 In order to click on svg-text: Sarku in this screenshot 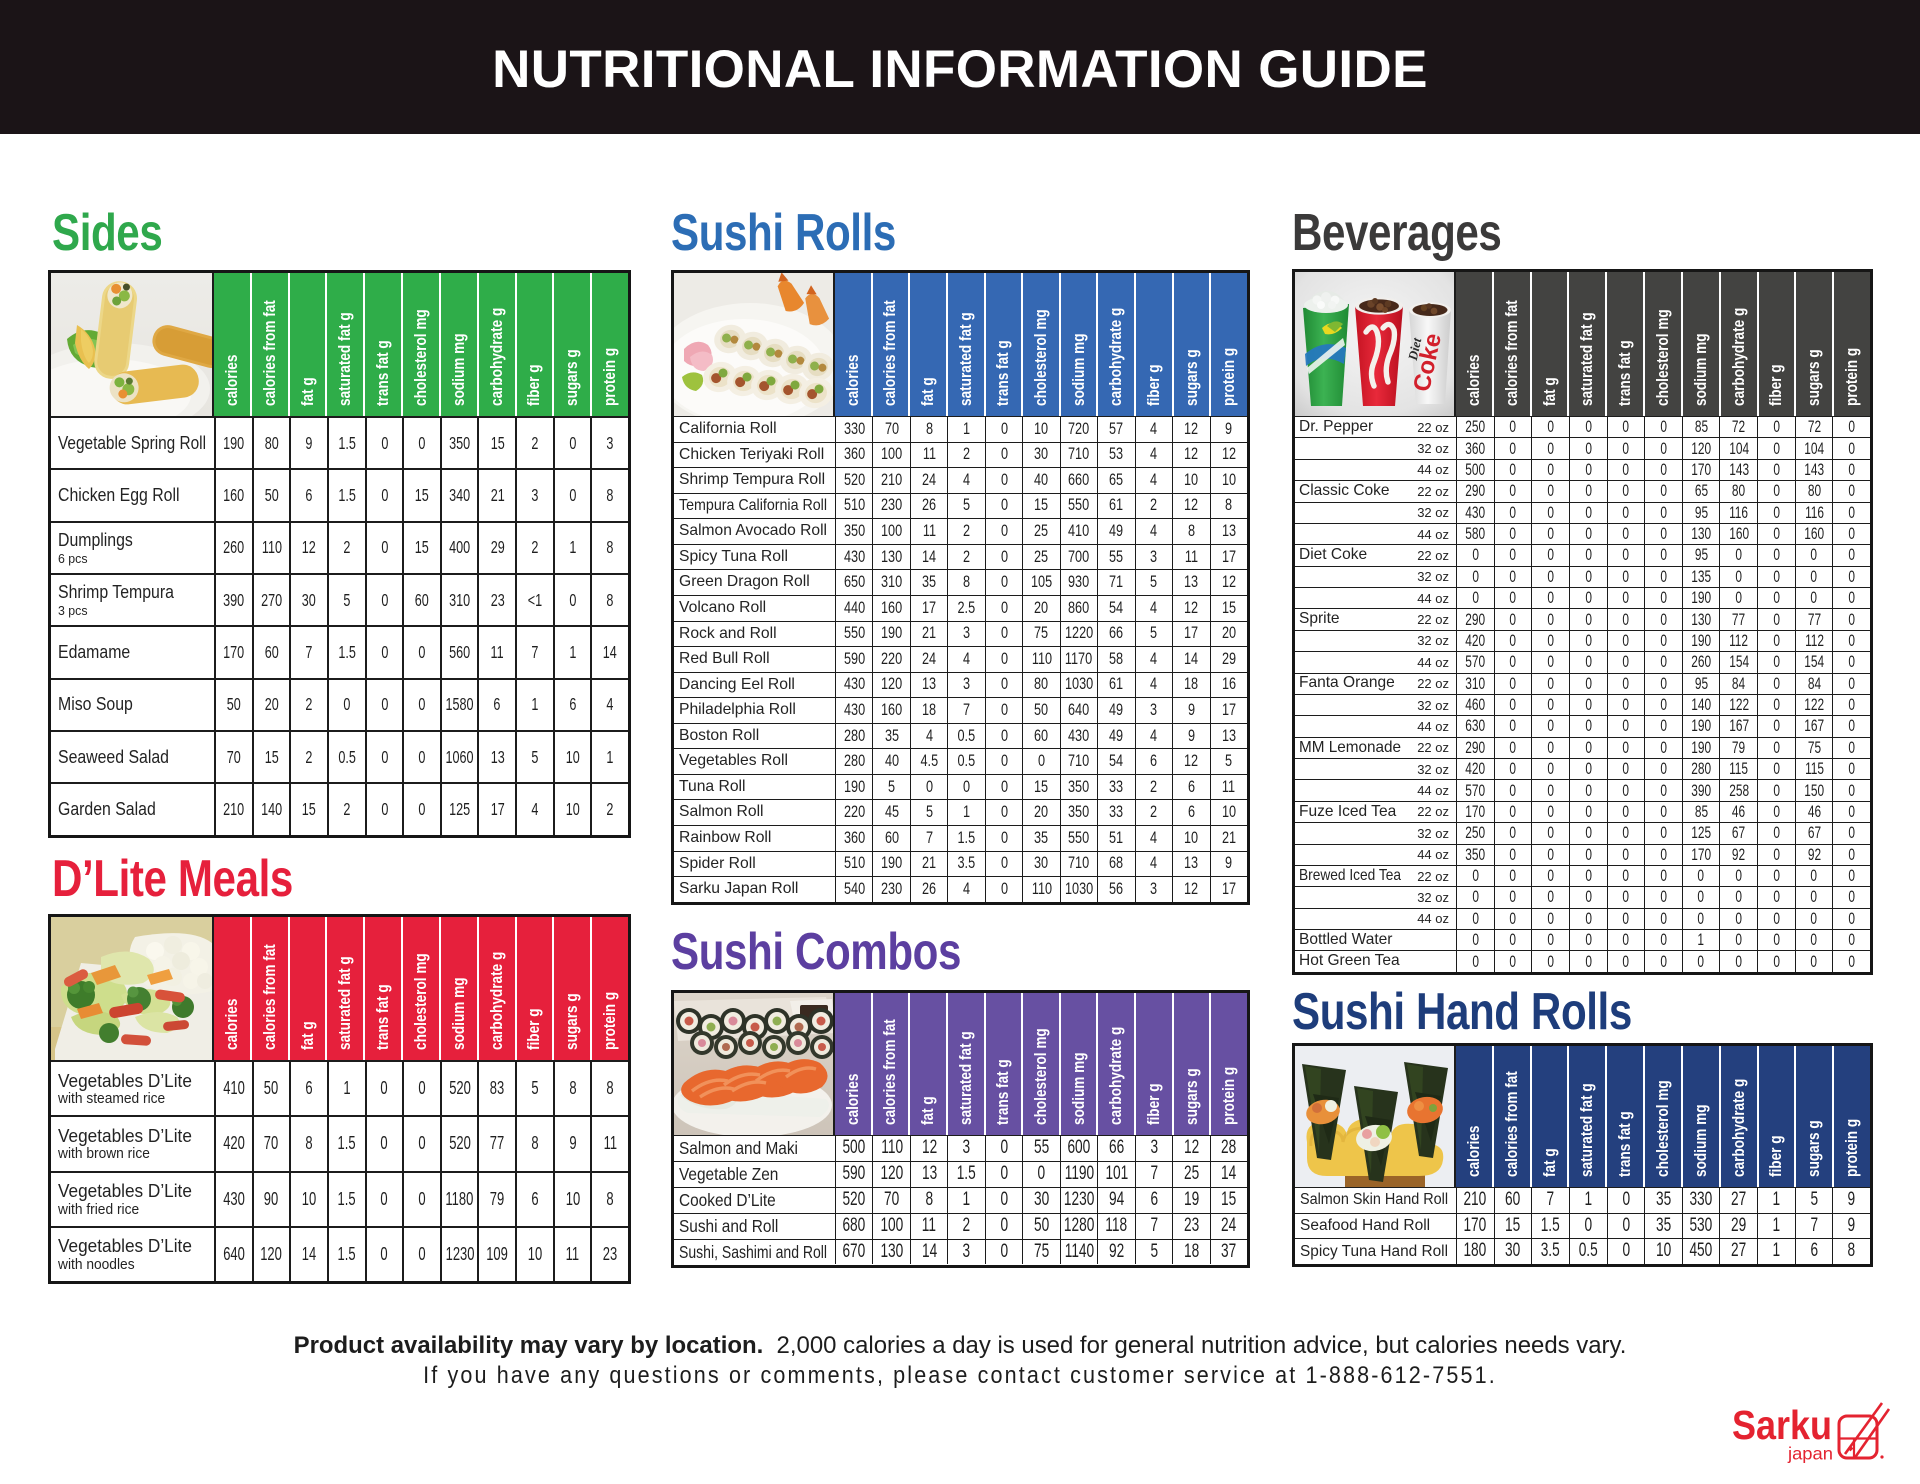, I will do `click(1782, 1425)`.